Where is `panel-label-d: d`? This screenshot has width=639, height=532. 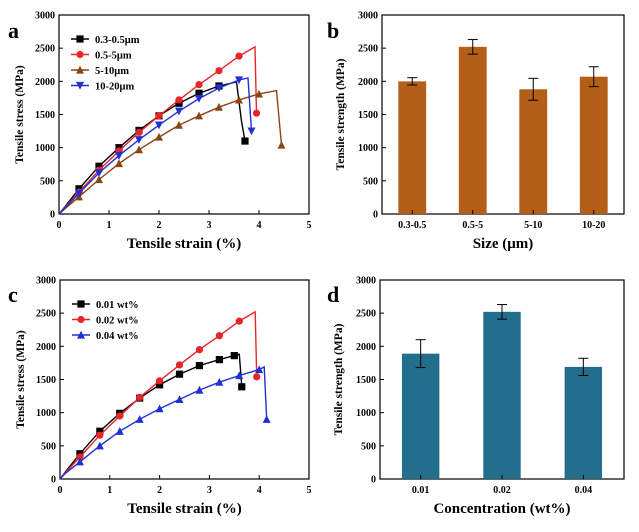 panel-label-d: d is located at coordinates (333, 294).